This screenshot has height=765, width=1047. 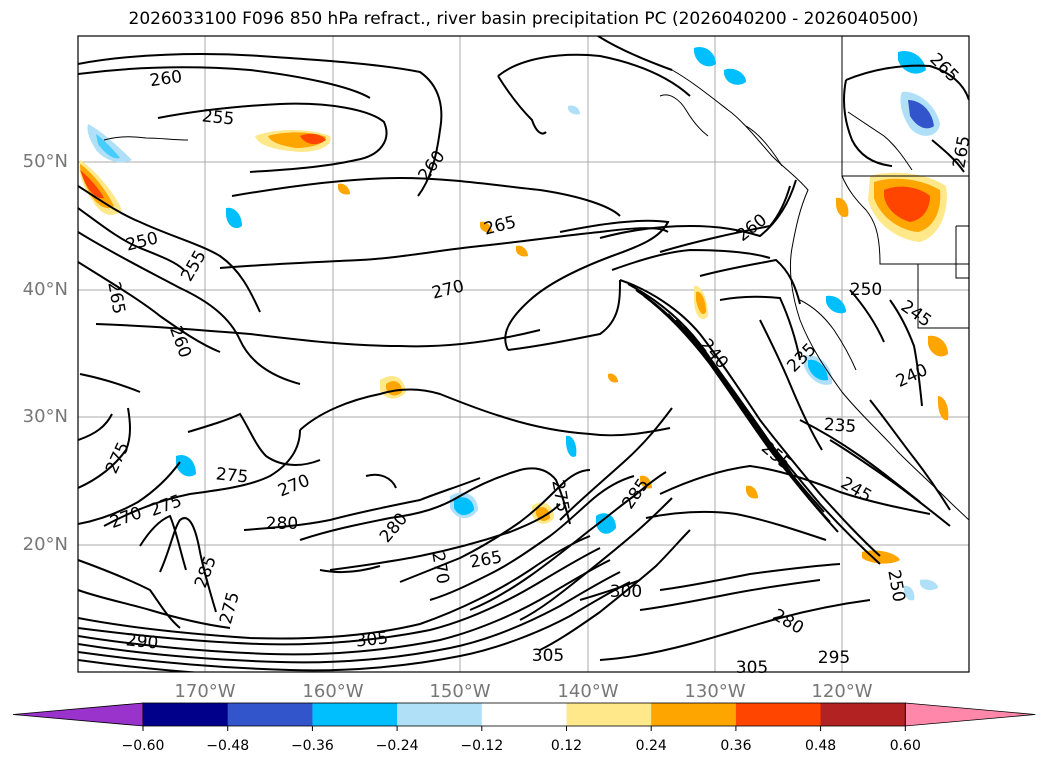 What do you see at coordinates (566, 746) in the screenshot?
I see `colorbar-tick-label: 0.12` at bounding box center [566, 746].